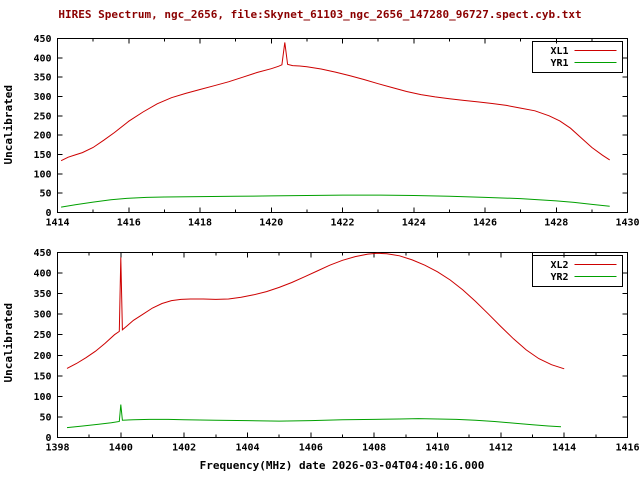  I want to click on x-tick-label: 1402, so click(184, 448).